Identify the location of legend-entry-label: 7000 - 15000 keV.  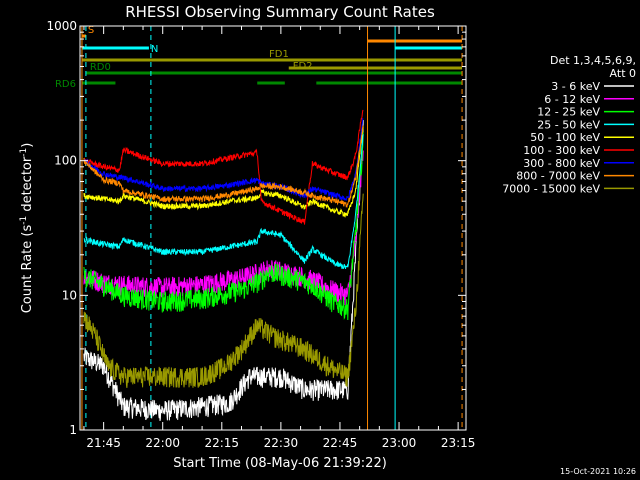
(551, 188).